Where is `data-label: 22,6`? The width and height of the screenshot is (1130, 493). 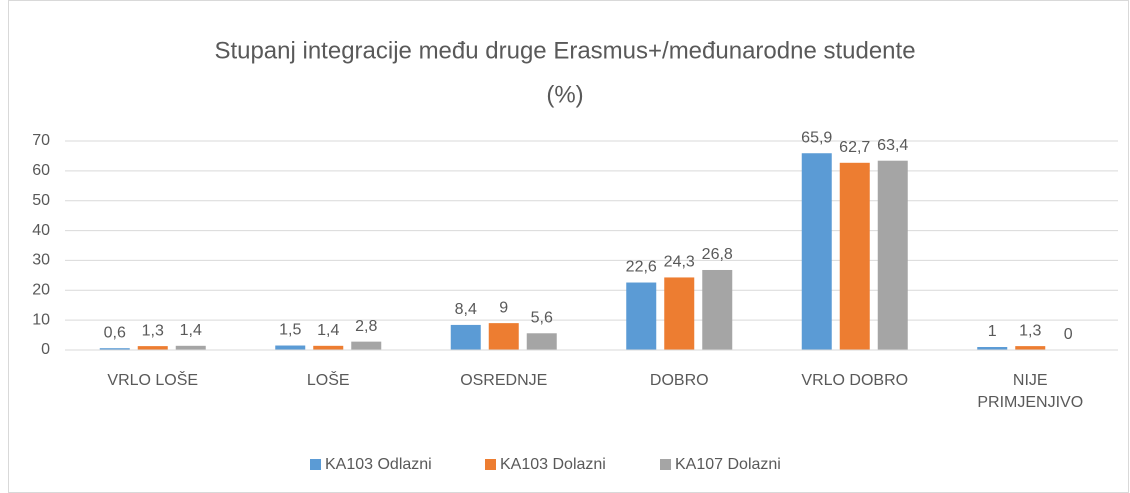
data-label: 22,6 is located at coordinates (641, 267).